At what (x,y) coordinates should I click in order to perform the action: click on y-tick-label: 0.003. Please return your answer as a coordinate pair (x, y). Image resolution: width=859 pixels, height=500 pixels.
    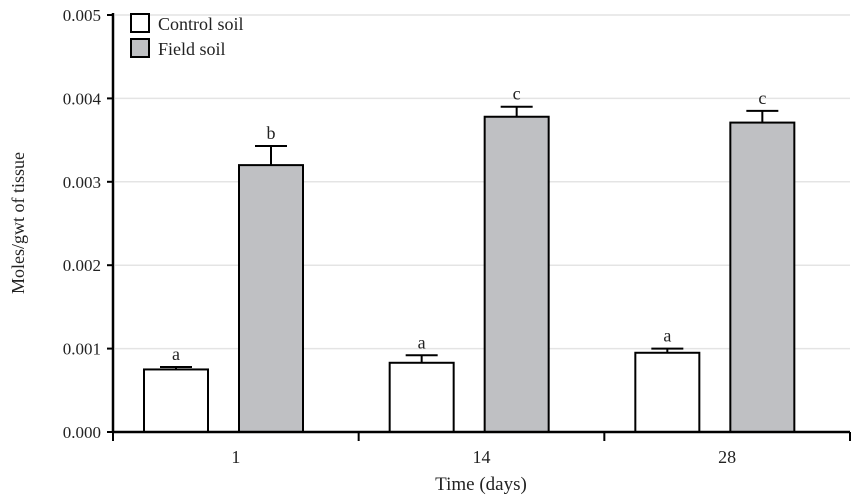
    Looking at the image, I should click on (82, 182).